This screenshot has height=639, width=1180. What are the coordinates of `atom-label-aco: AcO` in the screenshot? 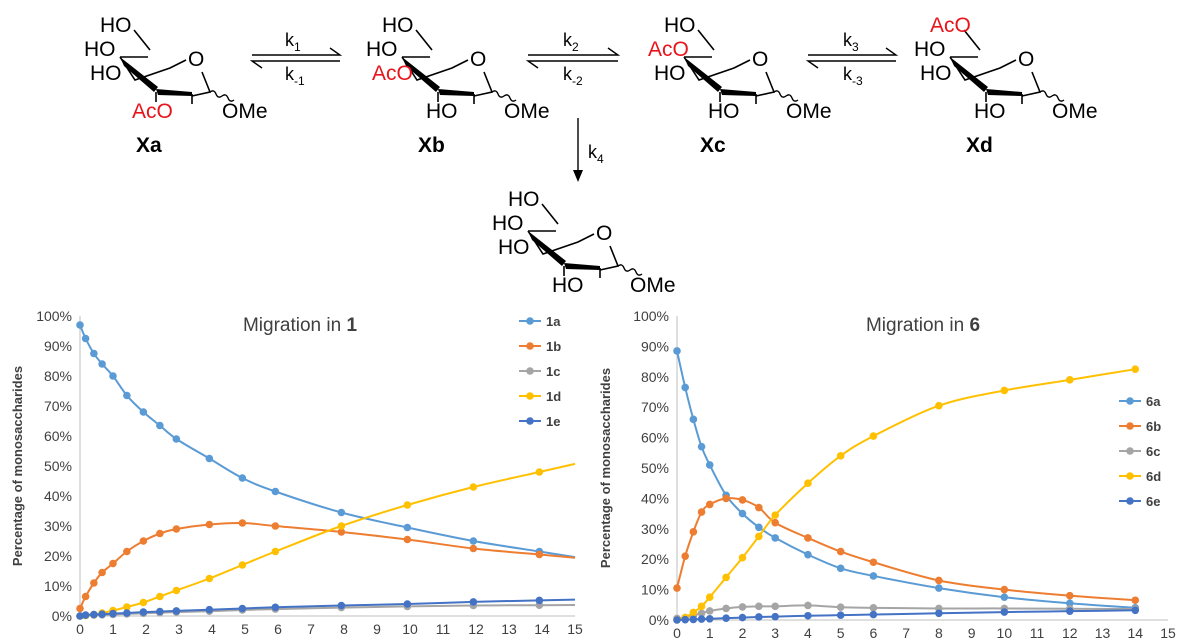 It's located at (950, 25).